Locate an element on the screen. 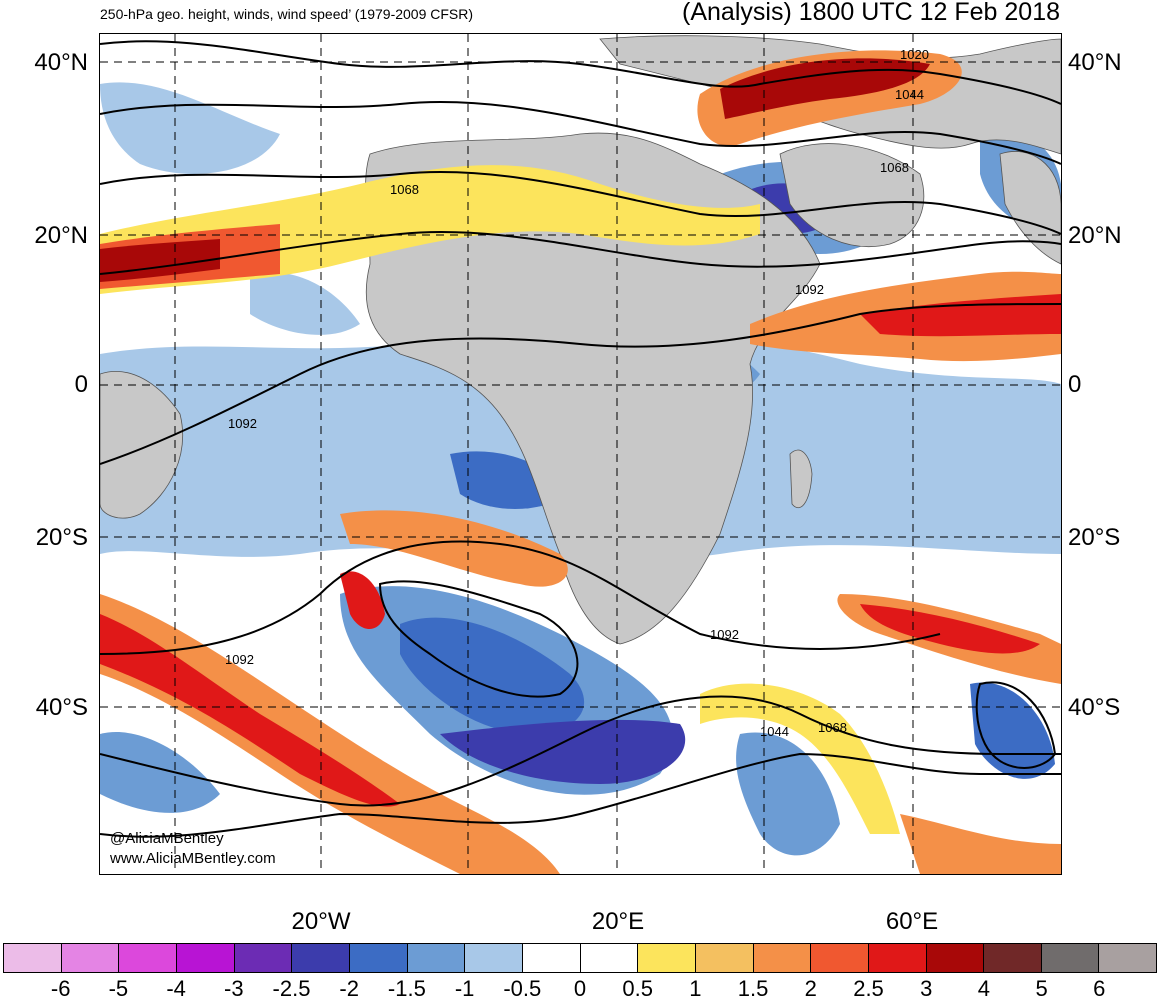 Image resolution: width=1160 pixels, height=1002 pixels. author-handle: @AliciaMBentley is located at coordinates (167, 838).